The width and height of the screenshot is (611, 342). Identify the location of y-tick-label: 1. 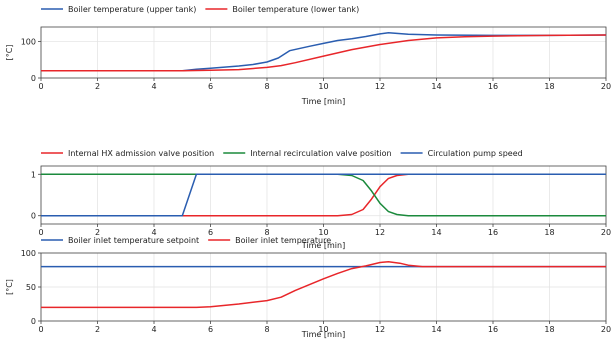
(33, 174).